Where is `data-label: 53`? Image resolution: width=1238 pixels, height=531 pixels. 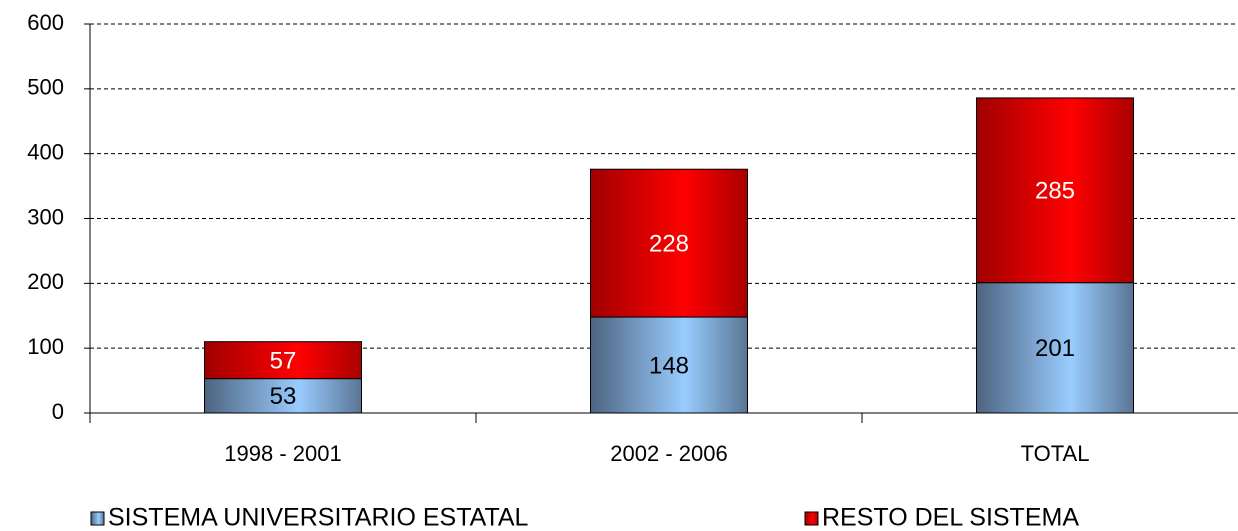 data-label: 53 is located at coordinates (283, 396).